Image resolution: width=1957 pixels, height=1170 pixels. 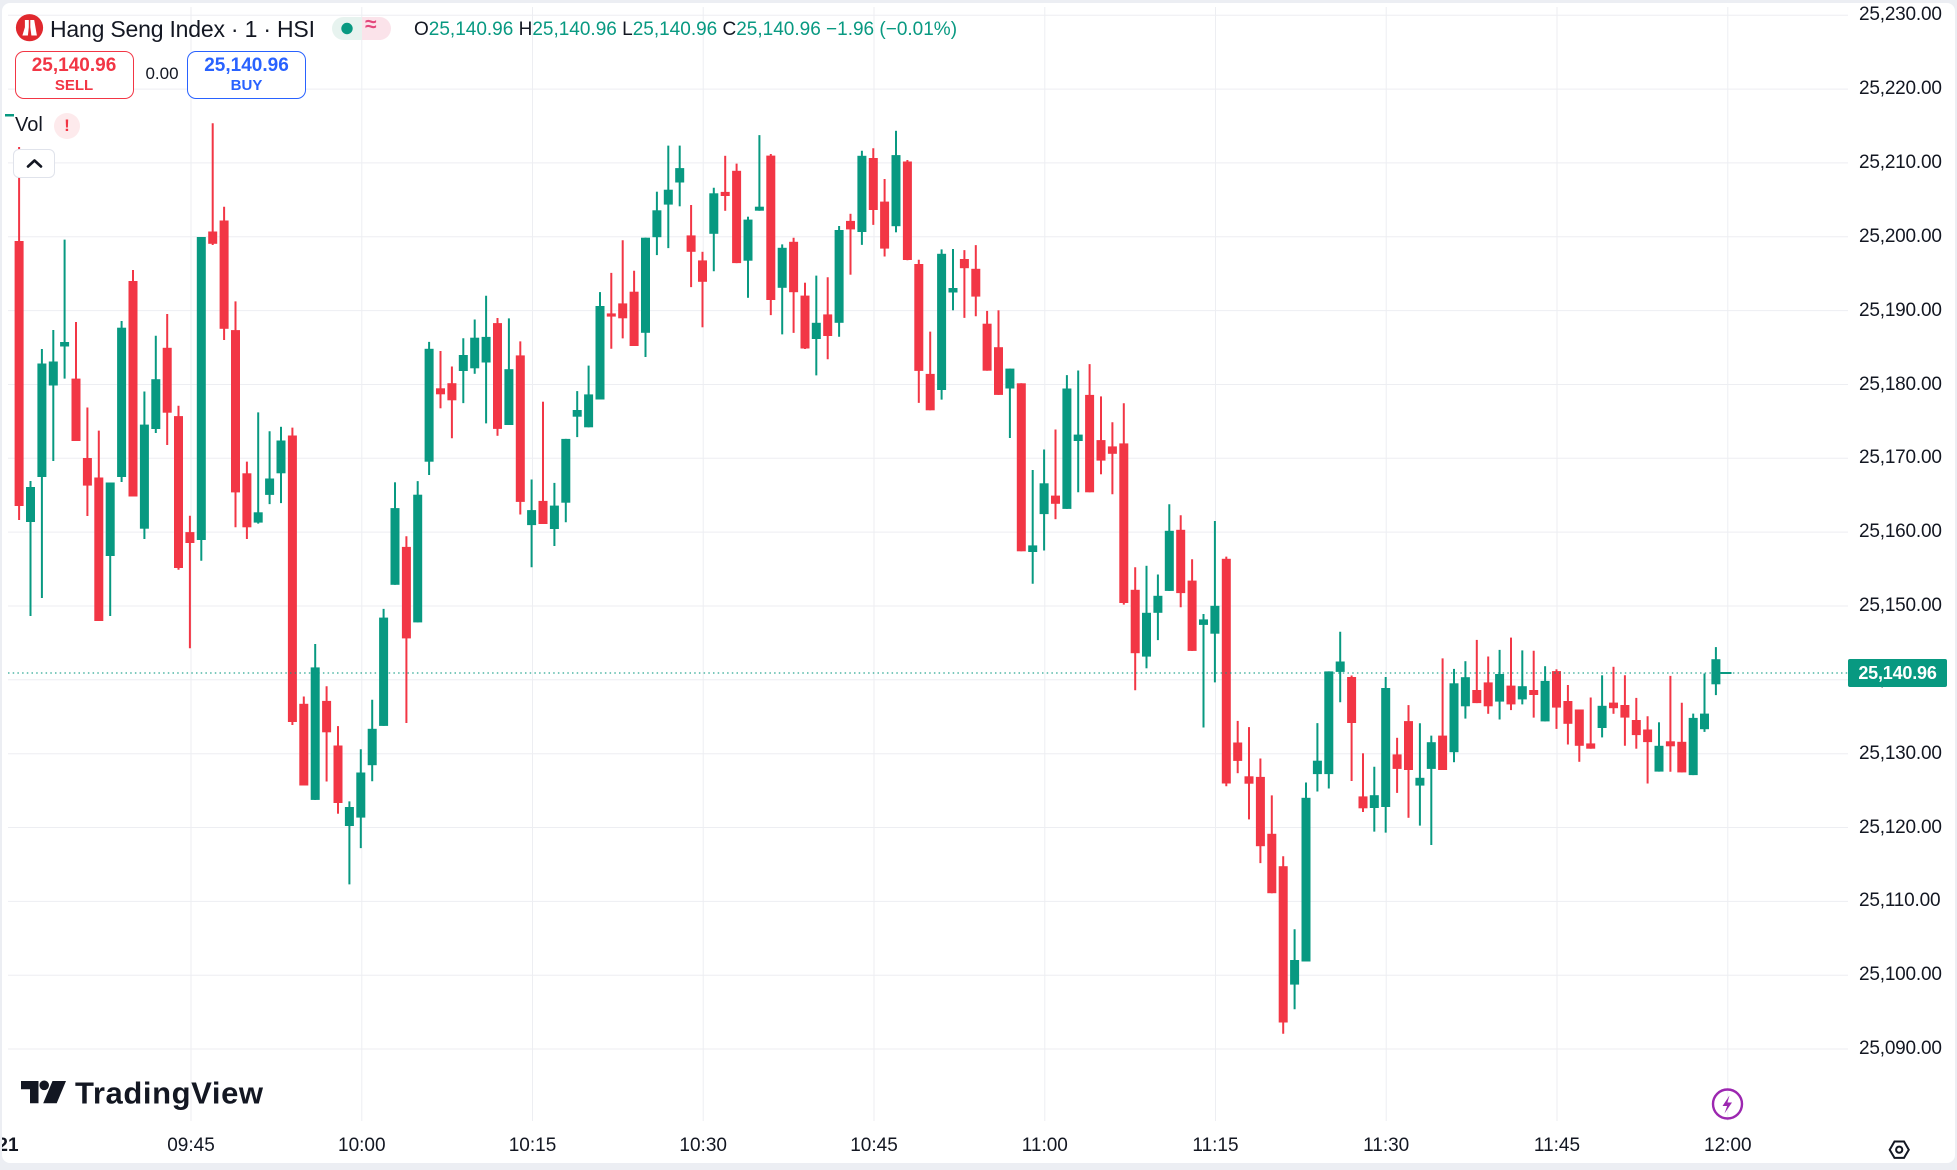 What do you see at coordinates (169, 1094) in the screenshot?
I see `svg-text: TradingView` at bounding box center [169, 1094].